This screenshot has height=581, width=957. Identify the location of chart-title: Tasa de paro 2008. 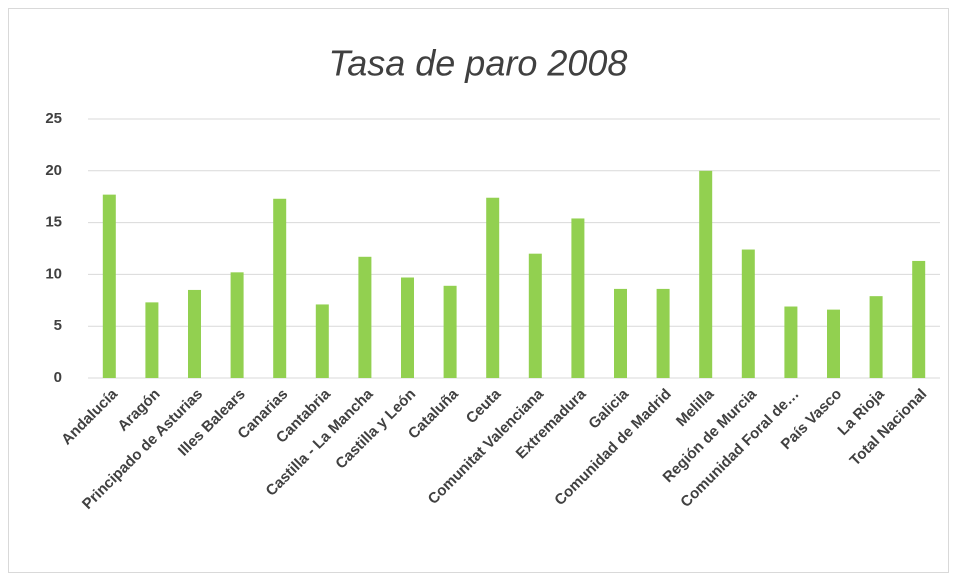
(478, 63).